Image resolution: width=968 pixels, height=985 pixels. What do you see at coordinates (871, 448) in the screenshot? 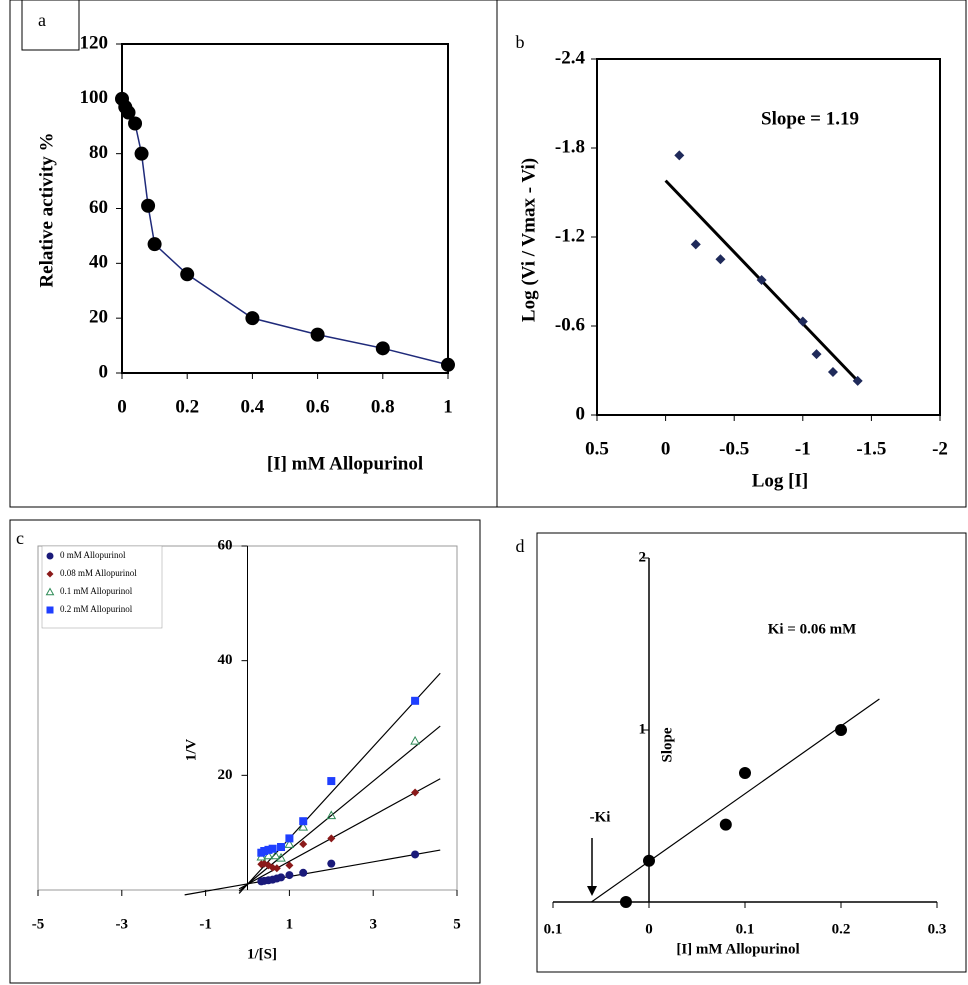
I see `x-tick-label: -1.5` at bounding box center [871, 448].